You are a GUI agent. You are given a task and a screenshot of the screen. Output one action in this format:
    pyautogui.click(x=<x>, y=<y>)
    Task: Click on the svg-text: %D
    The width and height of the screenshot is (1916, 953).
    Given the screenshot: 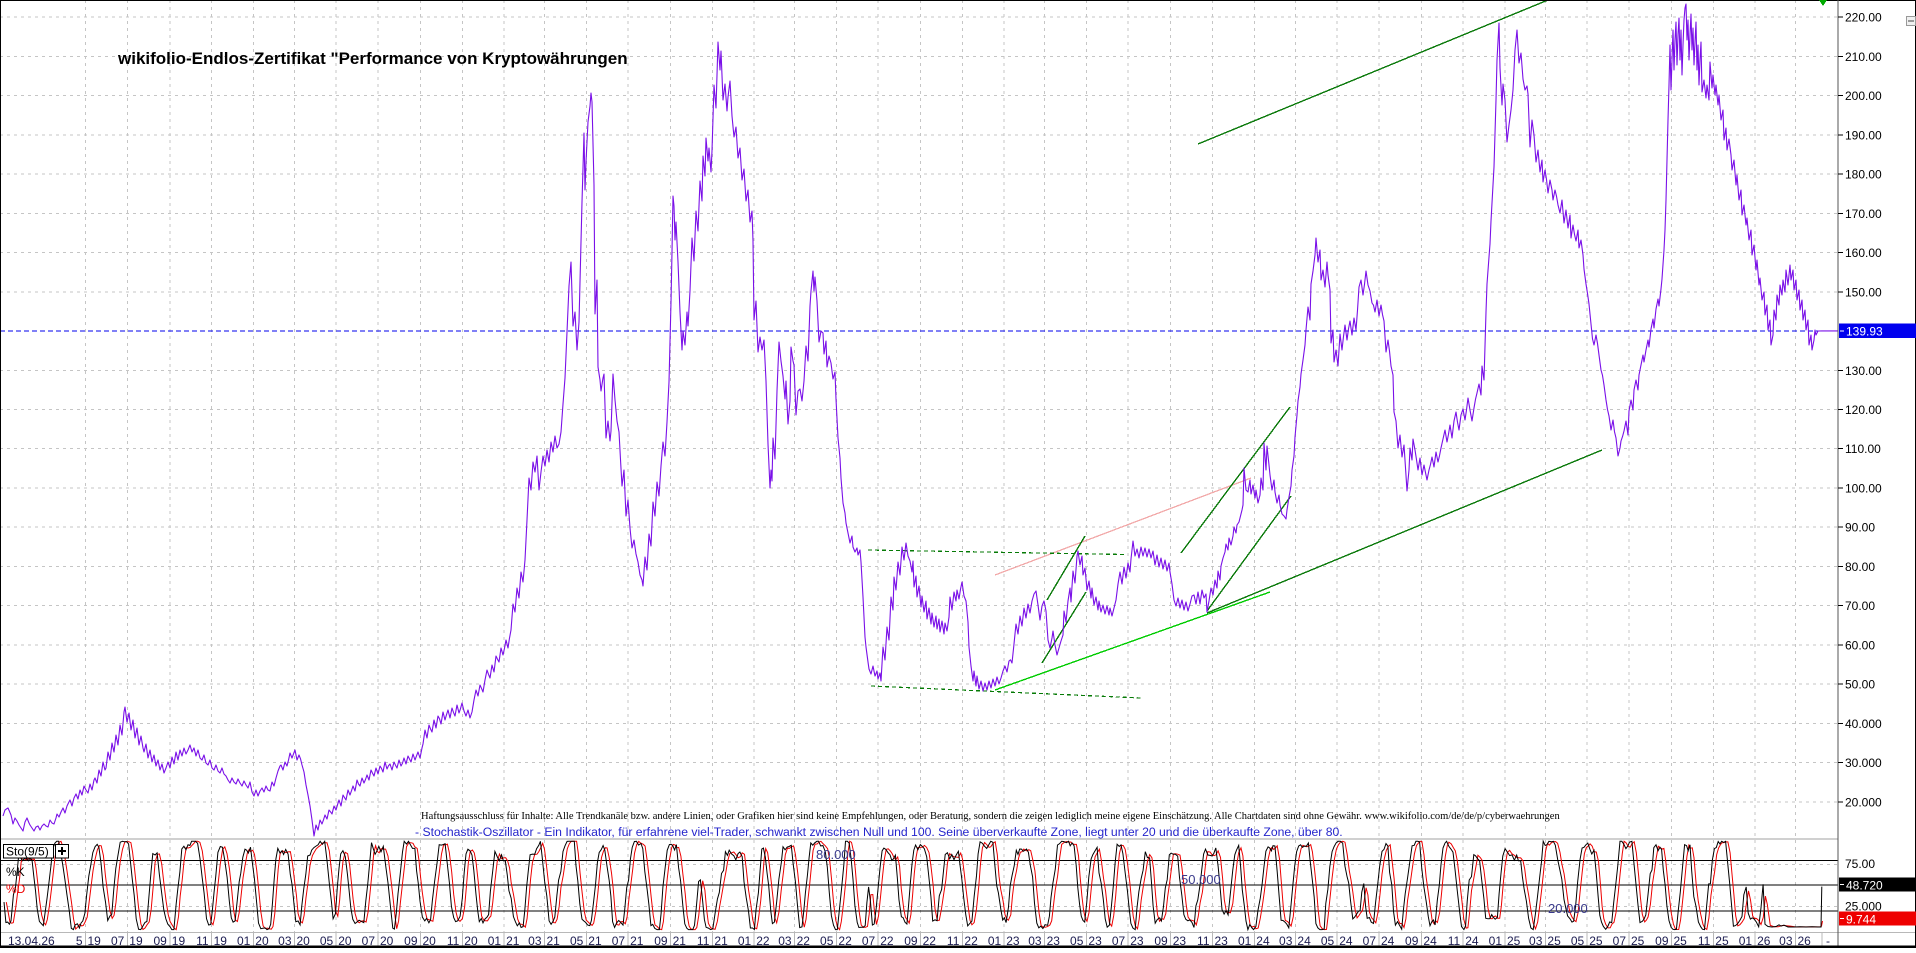 What is the action you would take?
    pyautogui.click(x=16, y=889)
    